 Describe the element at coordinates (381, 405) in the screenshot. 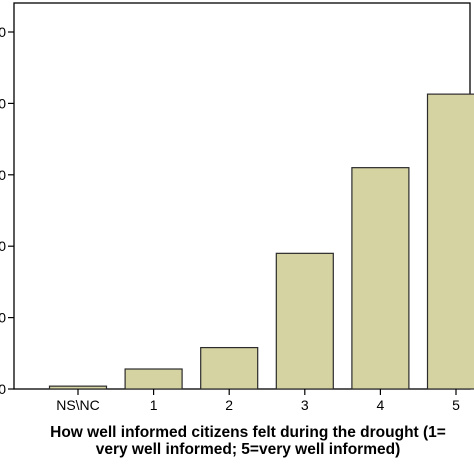

I see `x-tick-label: 4` at that location.